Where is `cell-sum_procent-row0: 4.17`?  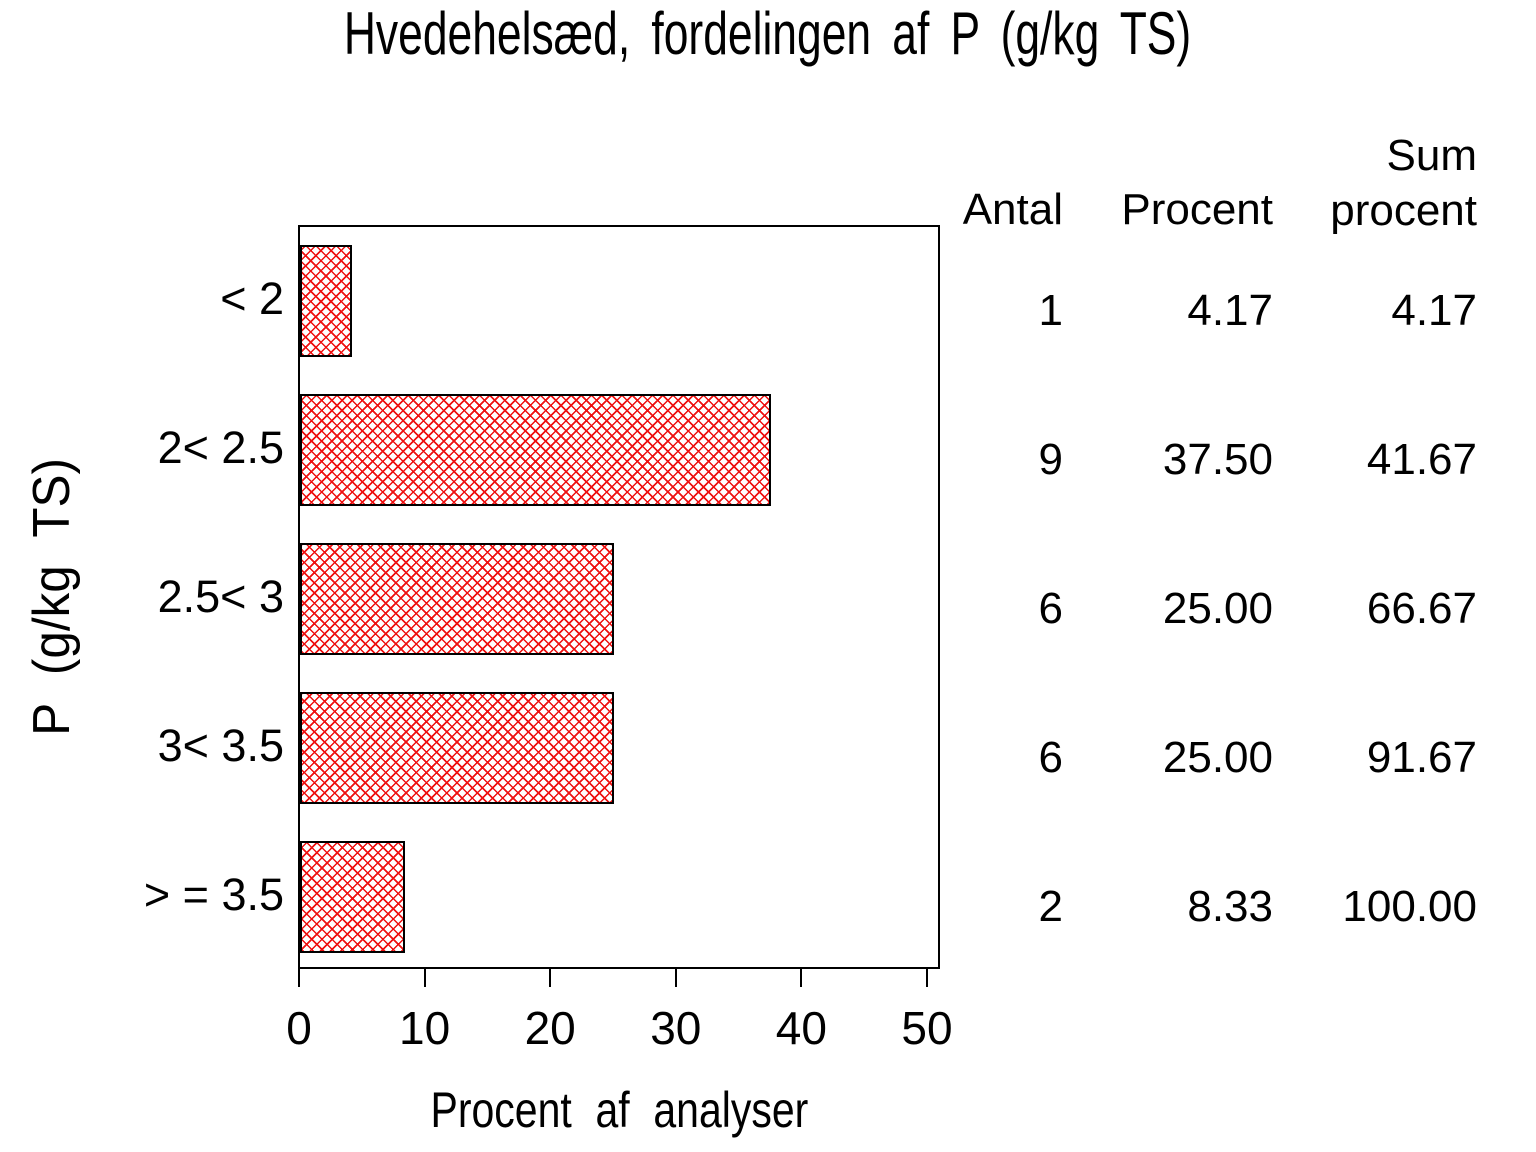
cell-sum_procent-row0: 4.17 is located at coordinates (1434, 311).